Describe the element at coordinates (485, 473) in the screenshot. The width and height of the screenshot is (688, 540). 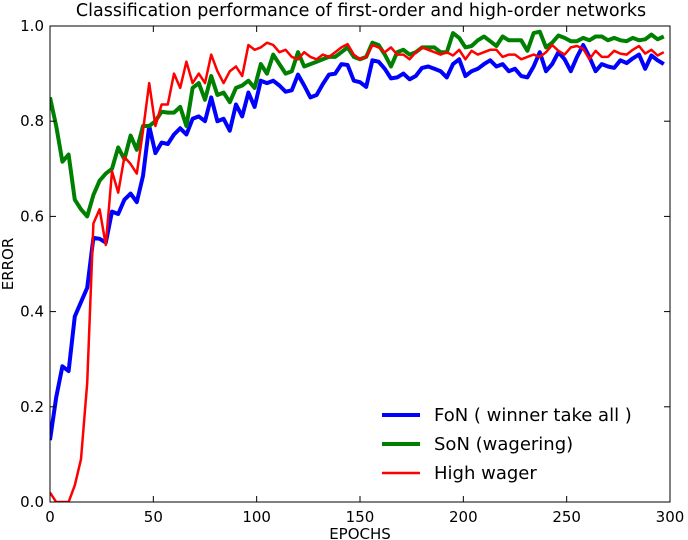
I see `legend-label-3: High wager` at that location.